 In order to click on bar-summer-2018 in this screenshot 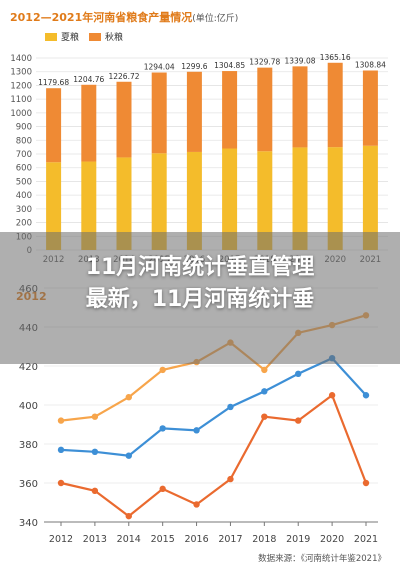, I will do `click(265, 200)`.